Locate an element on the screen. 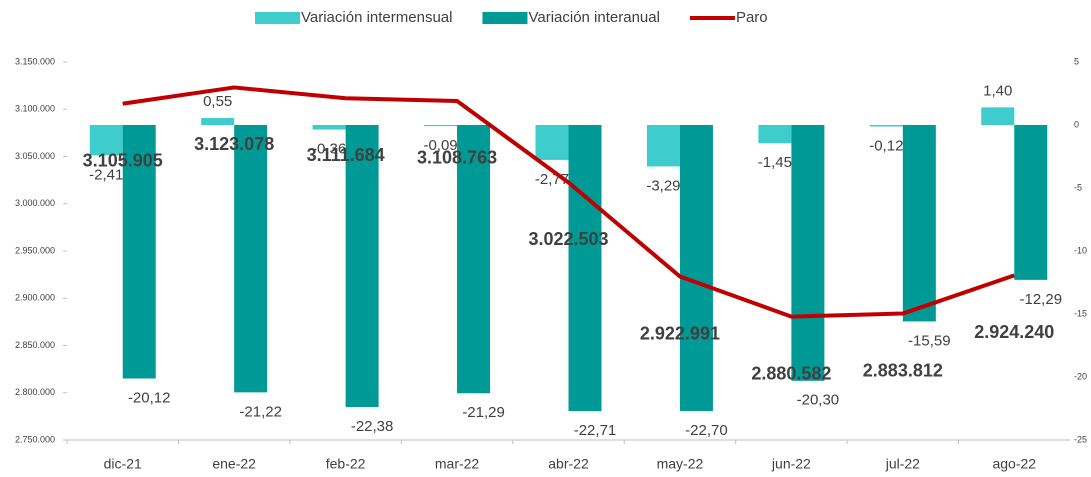  x-tick-label: jun-22 is located at coordinates (791, 464).